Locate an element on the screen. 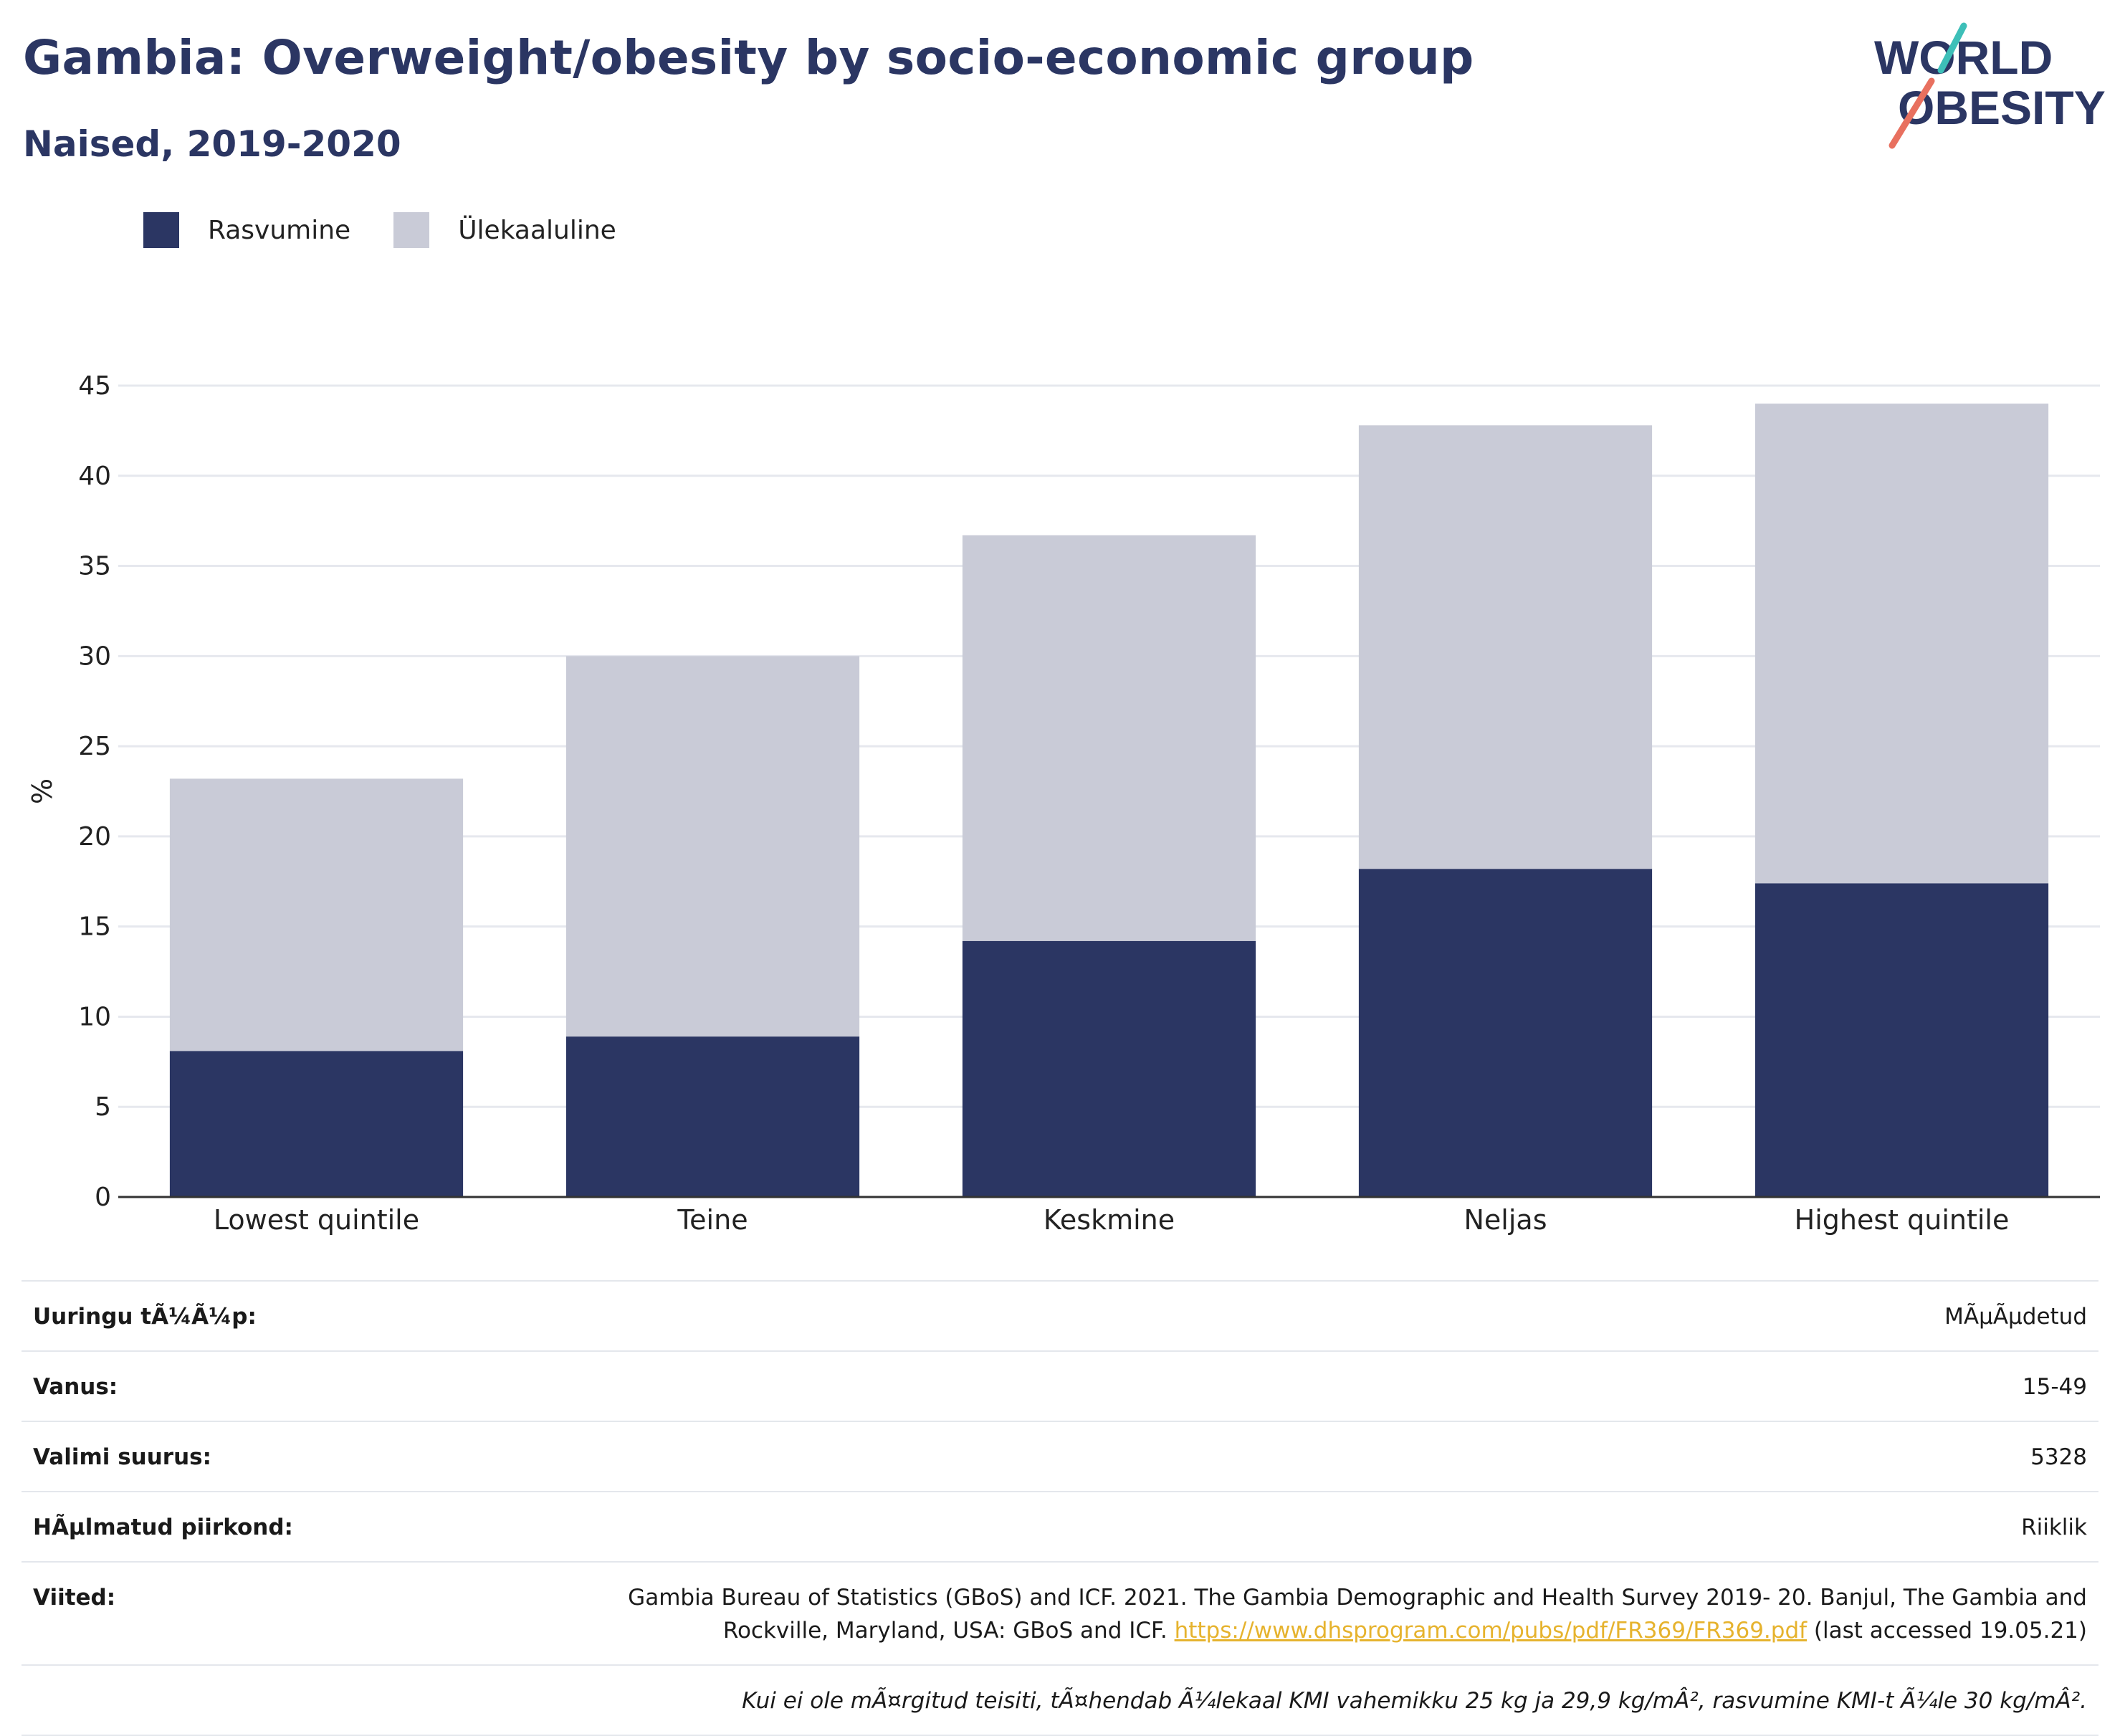  legend-swatch-ulekaaluline is located at coordinates (412, 230).